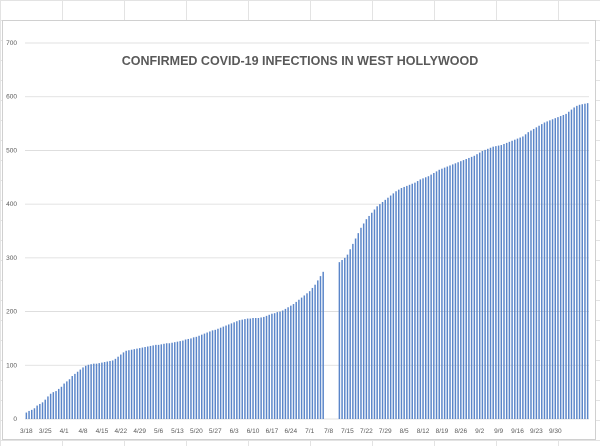 Image resolution: width=600 pixels, height=446 pixels. I want to click on x-tick-label: 4/15, so click(102, 431).